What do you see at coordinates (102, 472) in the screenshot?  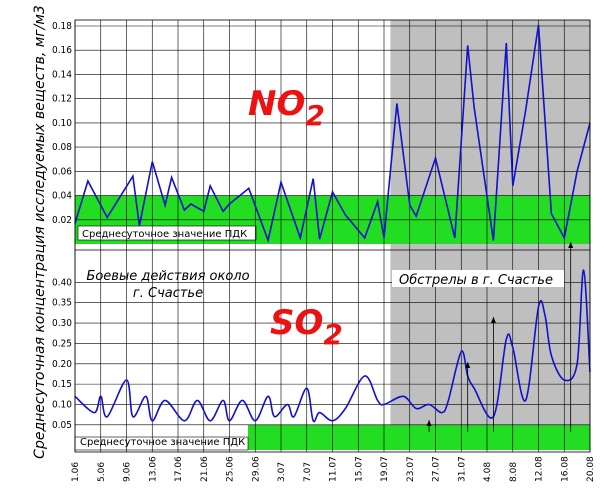 I see `x-tick-label: 5.06` at bounding box center [102, 472].